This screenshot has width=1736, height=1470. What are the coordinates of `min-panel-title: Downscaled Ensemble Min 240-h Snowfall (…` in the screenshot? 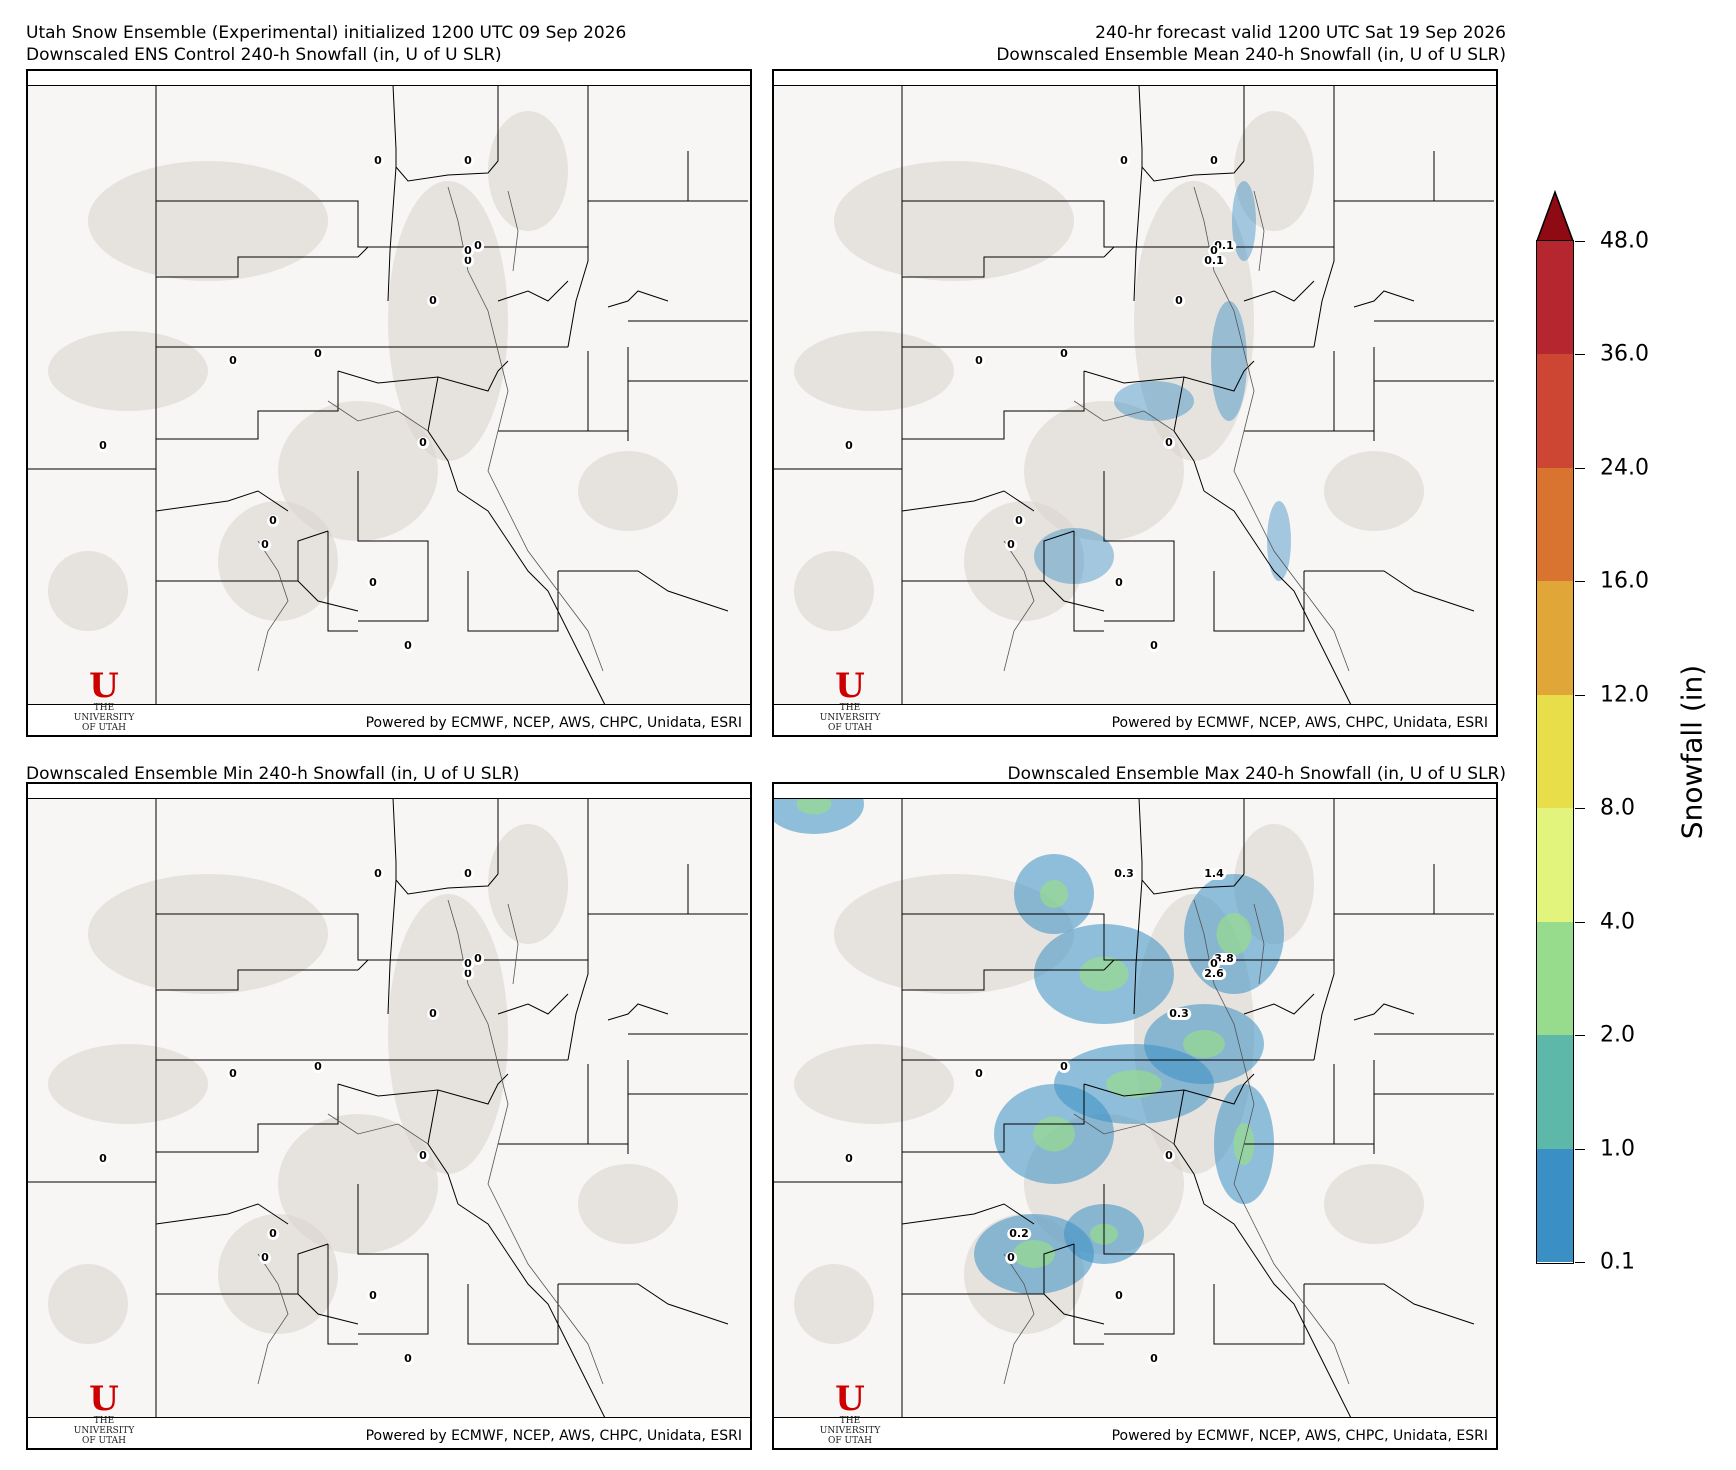 It's located at (273, 774).